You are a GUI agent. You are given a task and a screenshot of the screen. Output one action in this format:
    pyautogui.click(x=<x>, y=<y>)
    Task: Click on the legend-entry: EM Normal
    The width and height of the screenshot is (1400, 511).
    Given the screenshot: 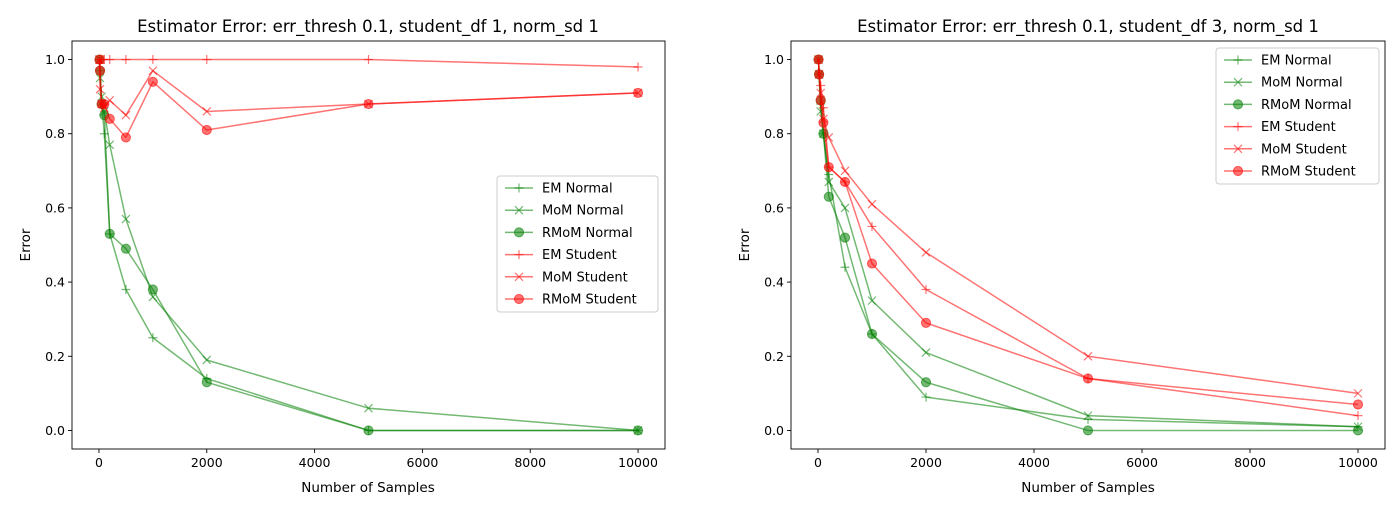 What is the action you would take?
    pyautogui.click(x=1278, y=61)
    